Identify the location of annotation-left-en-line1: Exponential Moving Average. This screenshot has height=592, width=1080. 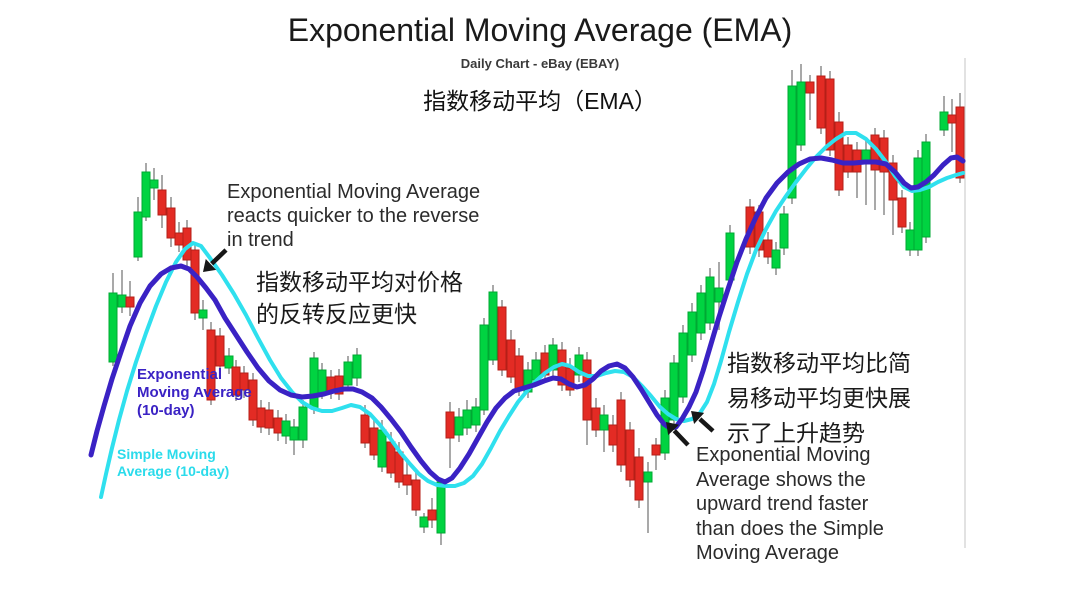
(354, 192).